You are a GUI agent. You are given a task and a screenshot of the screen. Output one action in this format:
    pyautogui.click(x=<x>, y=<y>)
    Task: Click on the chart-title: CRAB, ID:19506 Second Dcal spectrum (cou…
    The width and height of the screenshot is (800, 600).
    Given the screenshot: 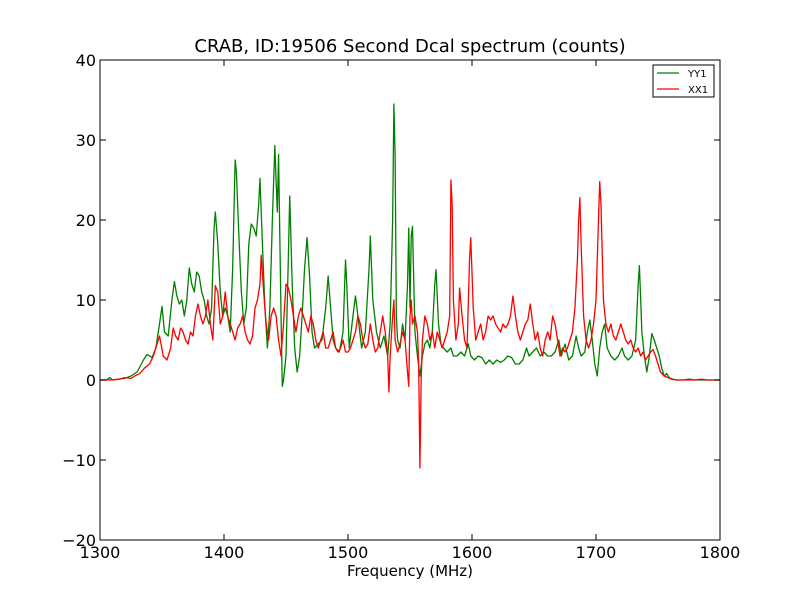 What is the action you would take?
    pyautogui.click(x=409, y=46)
    